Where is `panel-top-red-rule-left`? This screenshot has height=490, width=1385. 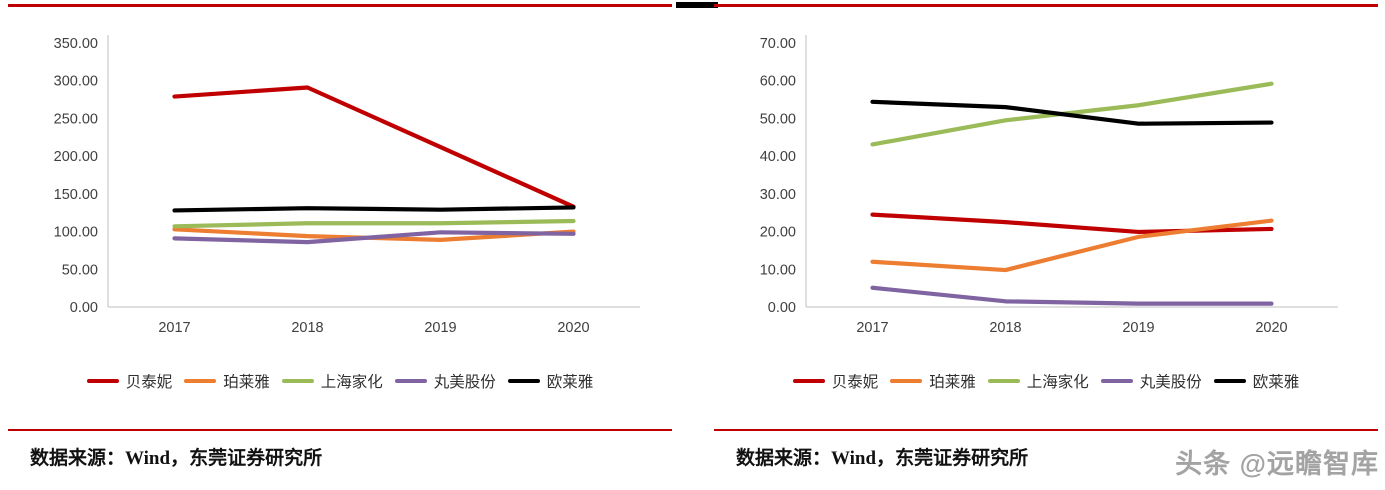
panel-top-red-rule-left is located at coordinates (340, 5).